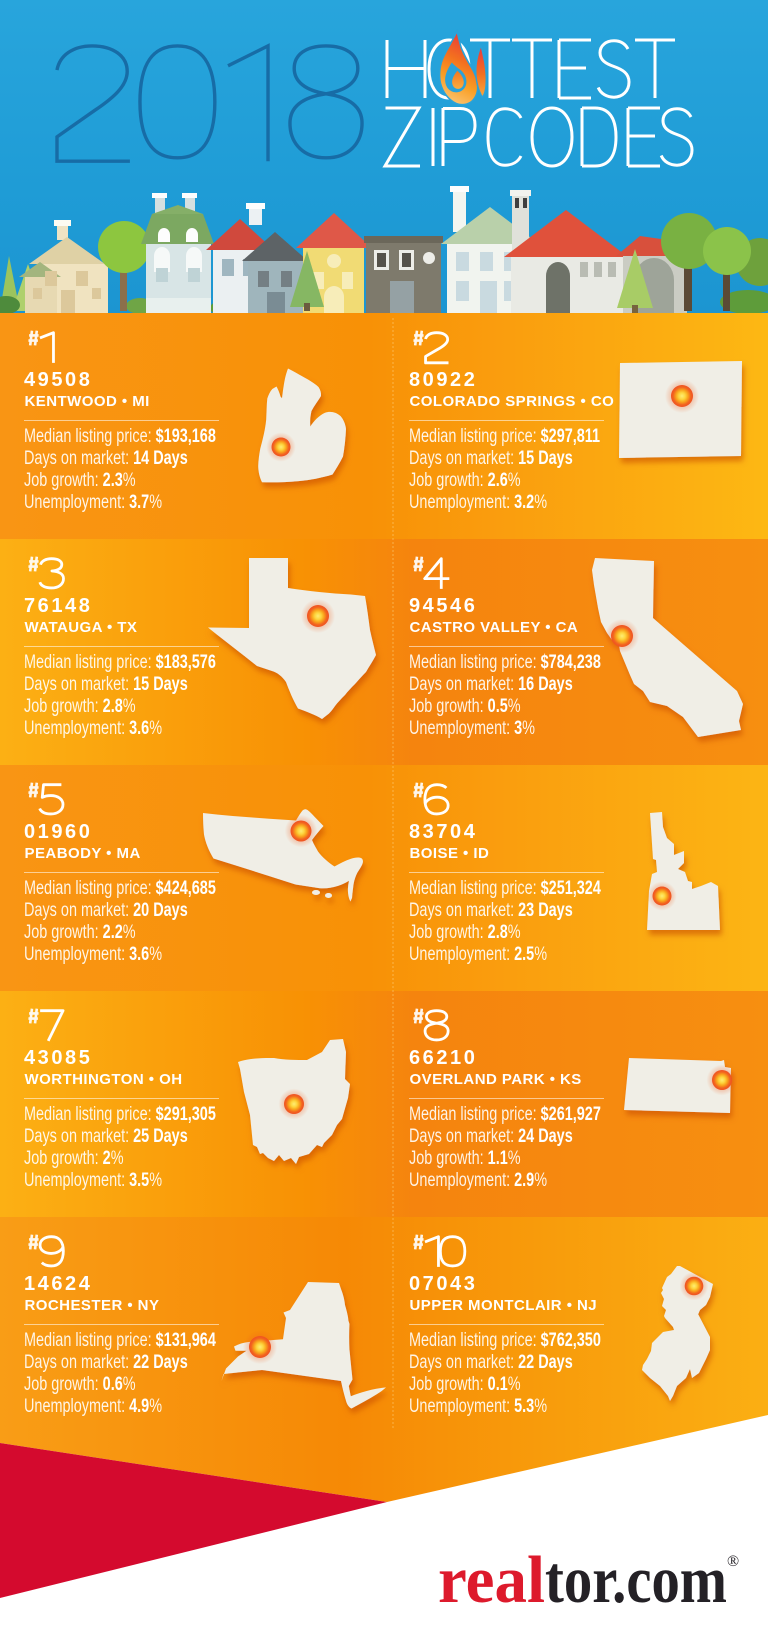  I want to click on svg-text: realtor.com, so click(582, 1580).